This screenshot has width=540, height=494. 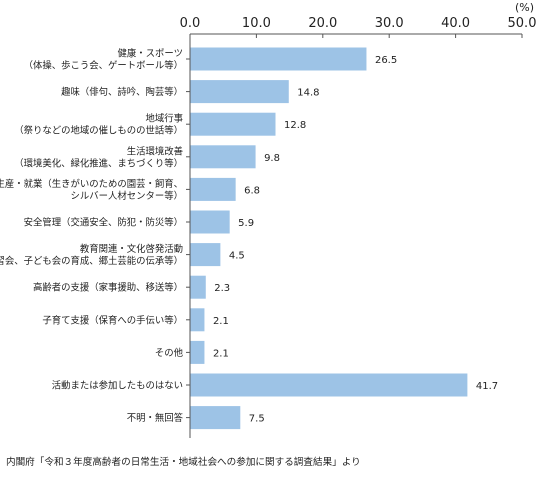 What do you see at coordinates (164, 119) in the screenshot?
I see `category-label: 地域行事` at bounding box center [164, 119].